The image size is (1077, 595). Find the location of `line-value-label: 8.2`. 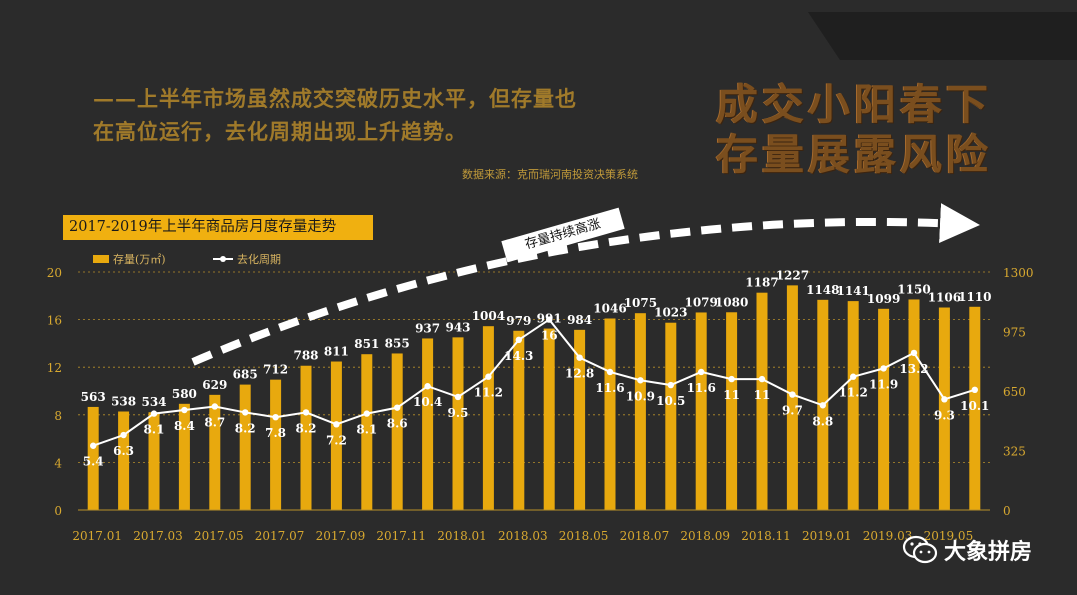

line-value-label: 8.2 is located at coordinates (306, 428).